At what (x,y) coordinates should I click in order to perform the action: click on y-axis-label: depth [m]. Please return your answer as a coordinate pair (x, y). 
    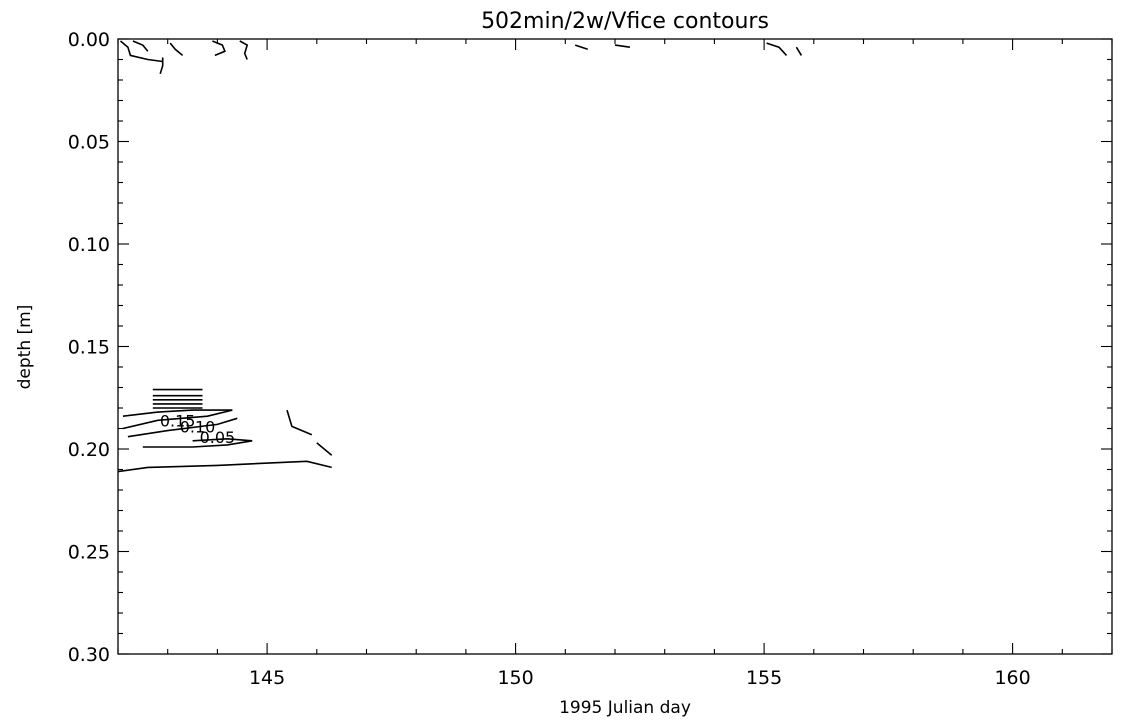
    Looking at the image, I should click on (25, 347).